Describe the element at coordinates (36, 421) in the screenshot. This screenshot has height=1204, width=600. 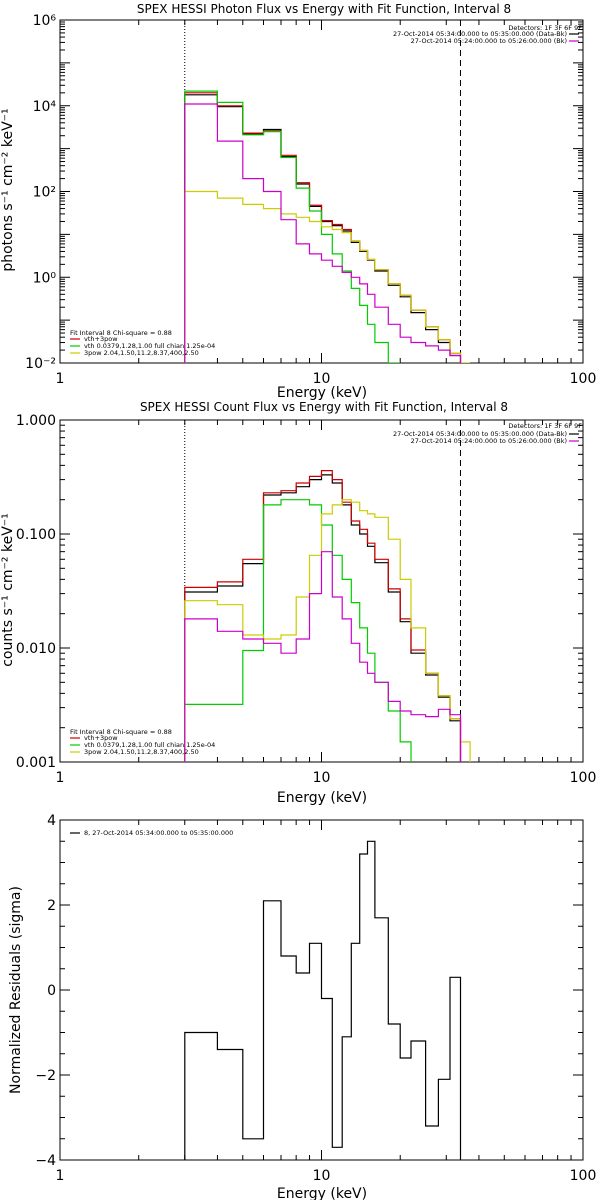
I see `count-flux-ytick-label: 1.000` at that location.